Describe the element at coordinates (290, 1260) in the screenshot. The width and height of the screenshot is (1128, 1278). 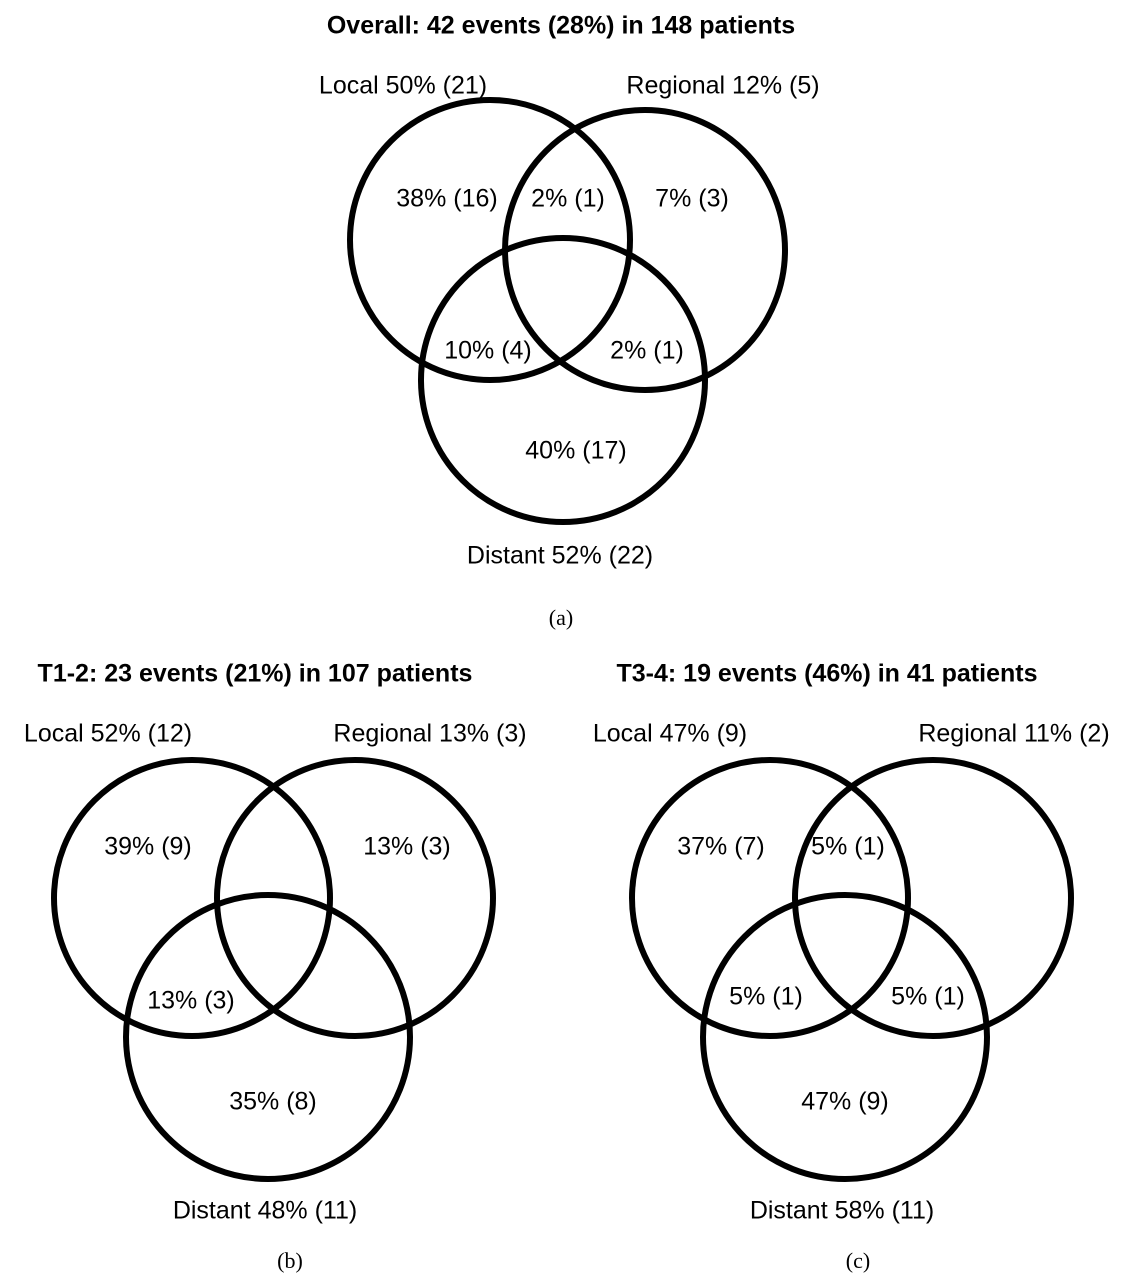
I see `caption: (b)` at that location.